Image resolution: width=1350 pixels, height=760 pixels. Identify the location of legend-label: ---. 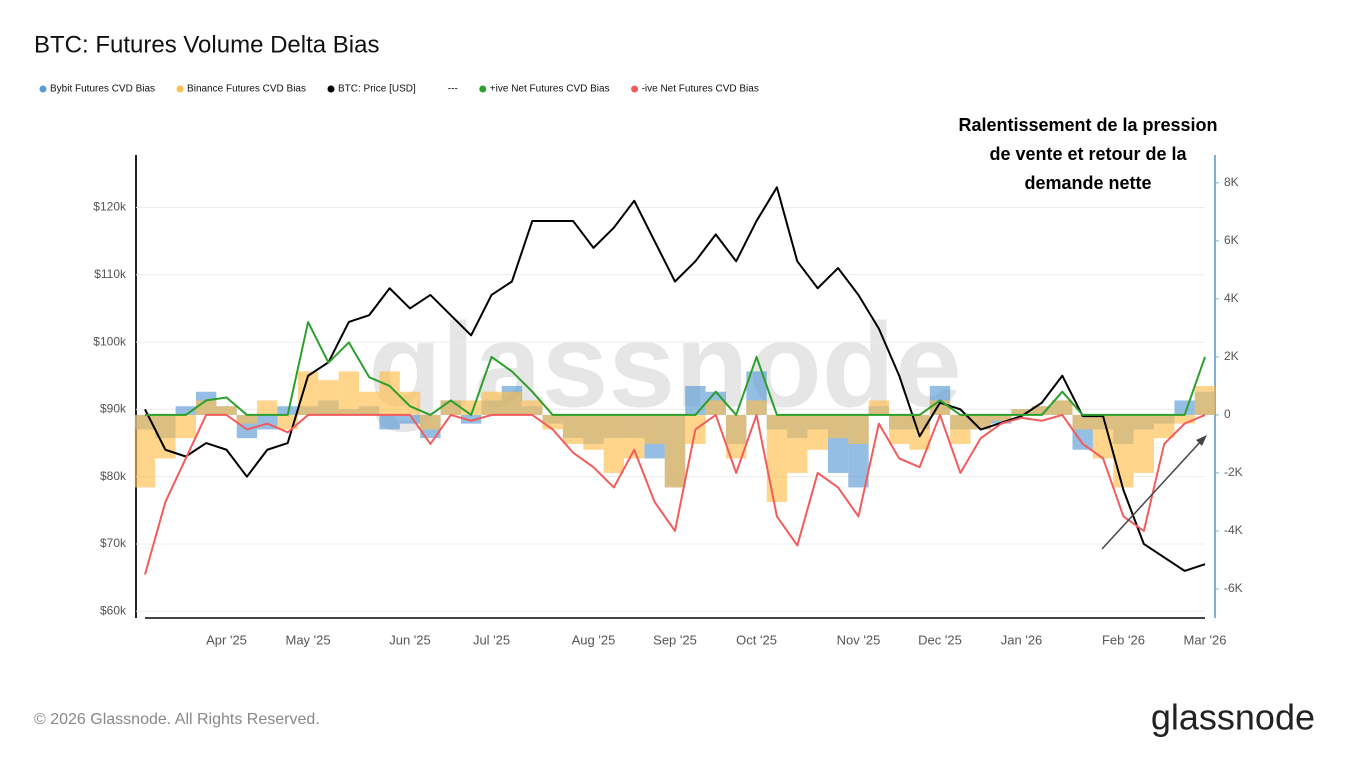
(453, 89).